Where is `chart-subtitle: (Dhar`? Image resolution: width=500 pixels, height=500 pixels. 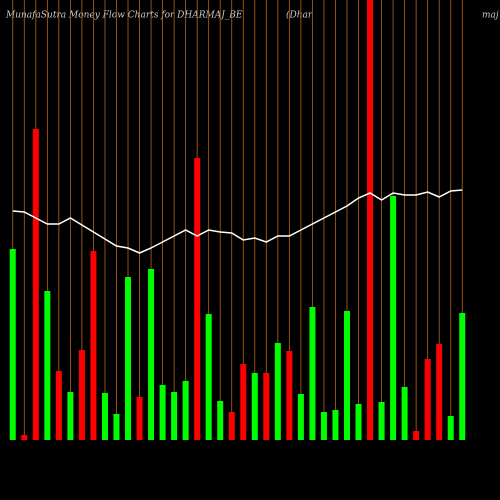
chart-subtitle: (Dhar is located at coordinates (299, 15).